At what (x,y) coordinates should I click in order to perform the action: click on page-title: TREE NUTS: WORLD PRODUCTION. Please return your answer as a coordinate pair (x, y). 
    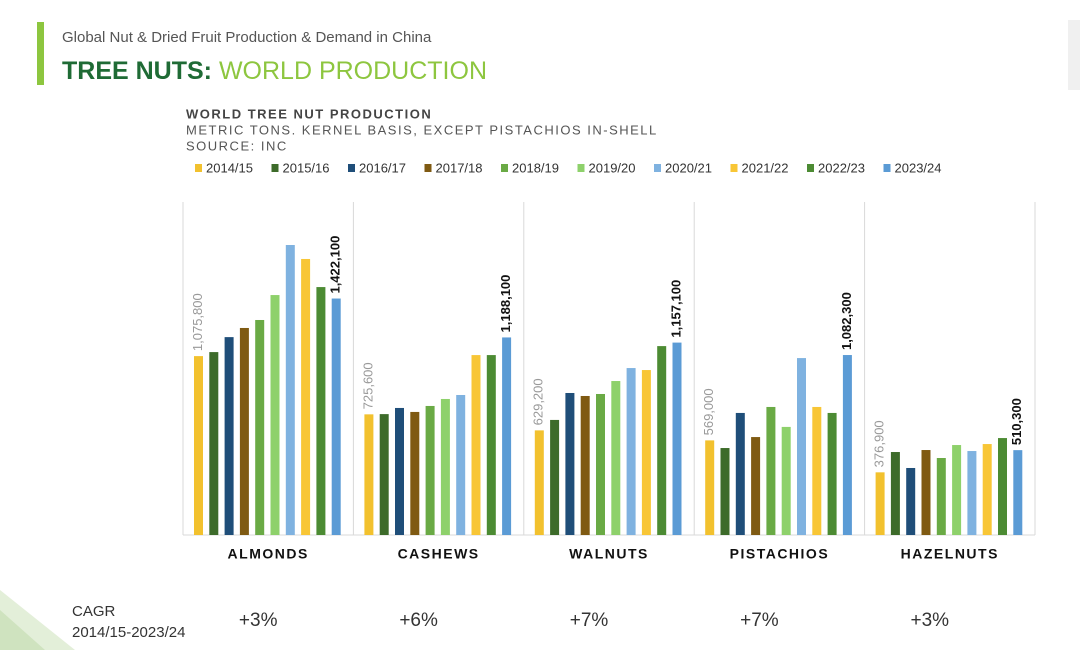
    Looking at the image, I should click on (274, 71).